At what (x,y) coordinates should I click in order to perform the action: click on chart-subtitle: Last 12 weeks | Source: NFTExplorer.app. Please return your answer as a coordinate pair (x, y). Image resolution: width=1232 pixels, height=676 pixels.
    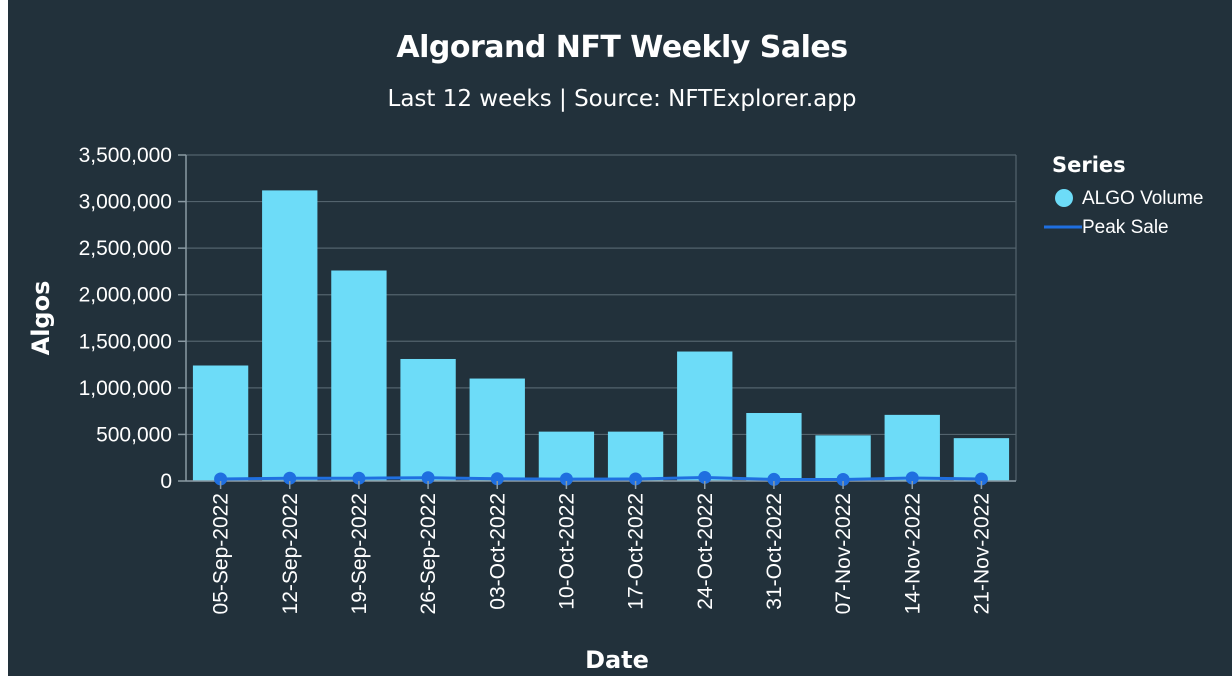
    Looking at the image, I should click on (622, 99).